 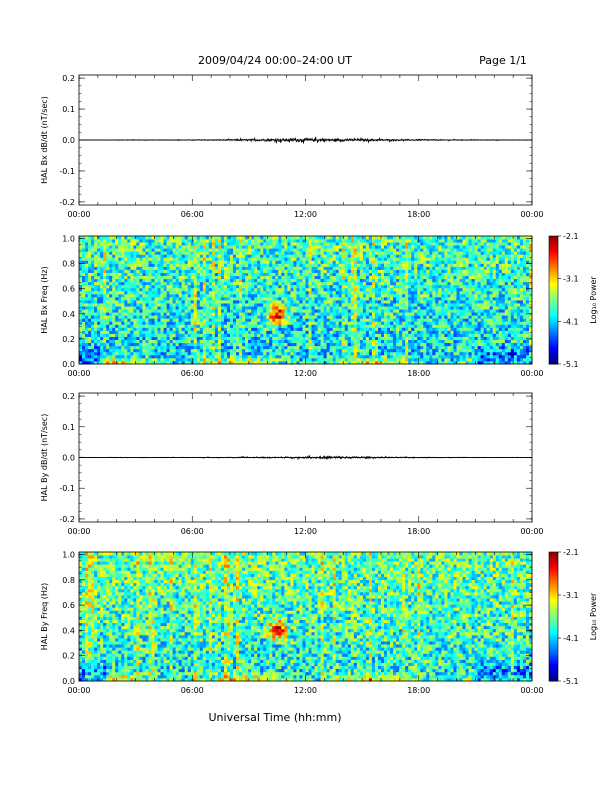 What do you see at coordinates (44, 616) in the screenshot?
I see `y-axis-label: HAL By Freq (Hz)` at bounding box center [44, 616].